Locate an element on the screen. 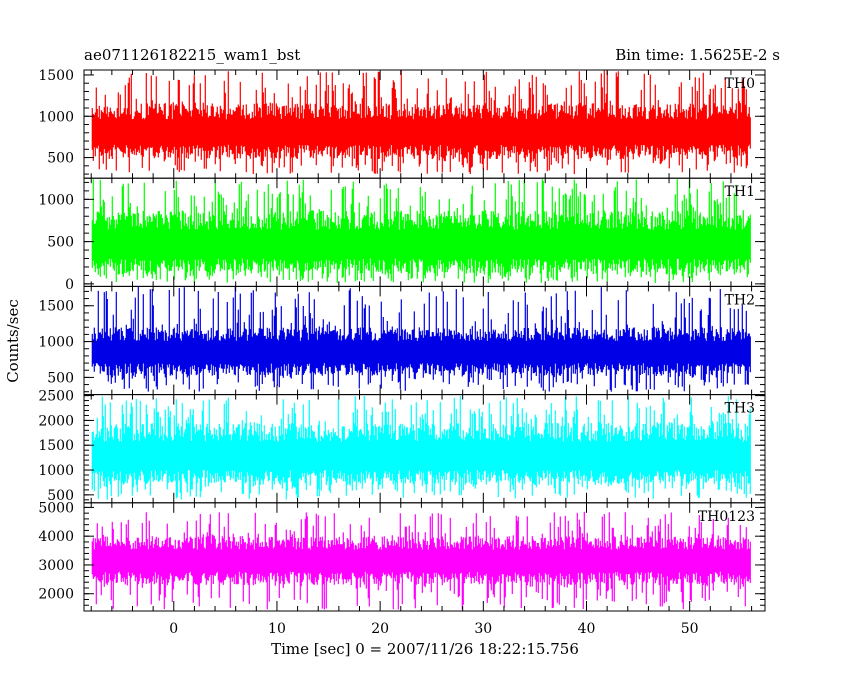  x-tick-label: 50 is located at coordinates (690, 629).